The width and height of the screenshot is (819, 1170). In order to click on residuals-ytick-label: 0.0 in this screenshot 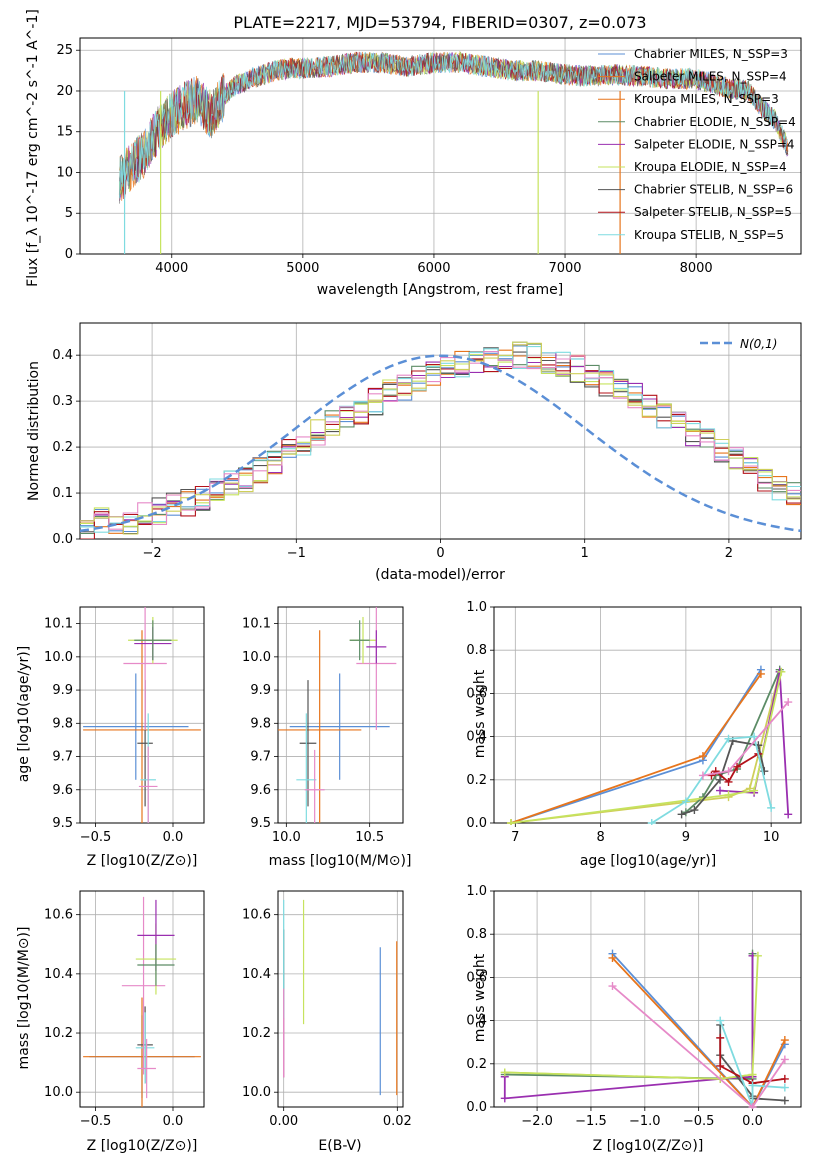, I will do `click(62, 539)`.